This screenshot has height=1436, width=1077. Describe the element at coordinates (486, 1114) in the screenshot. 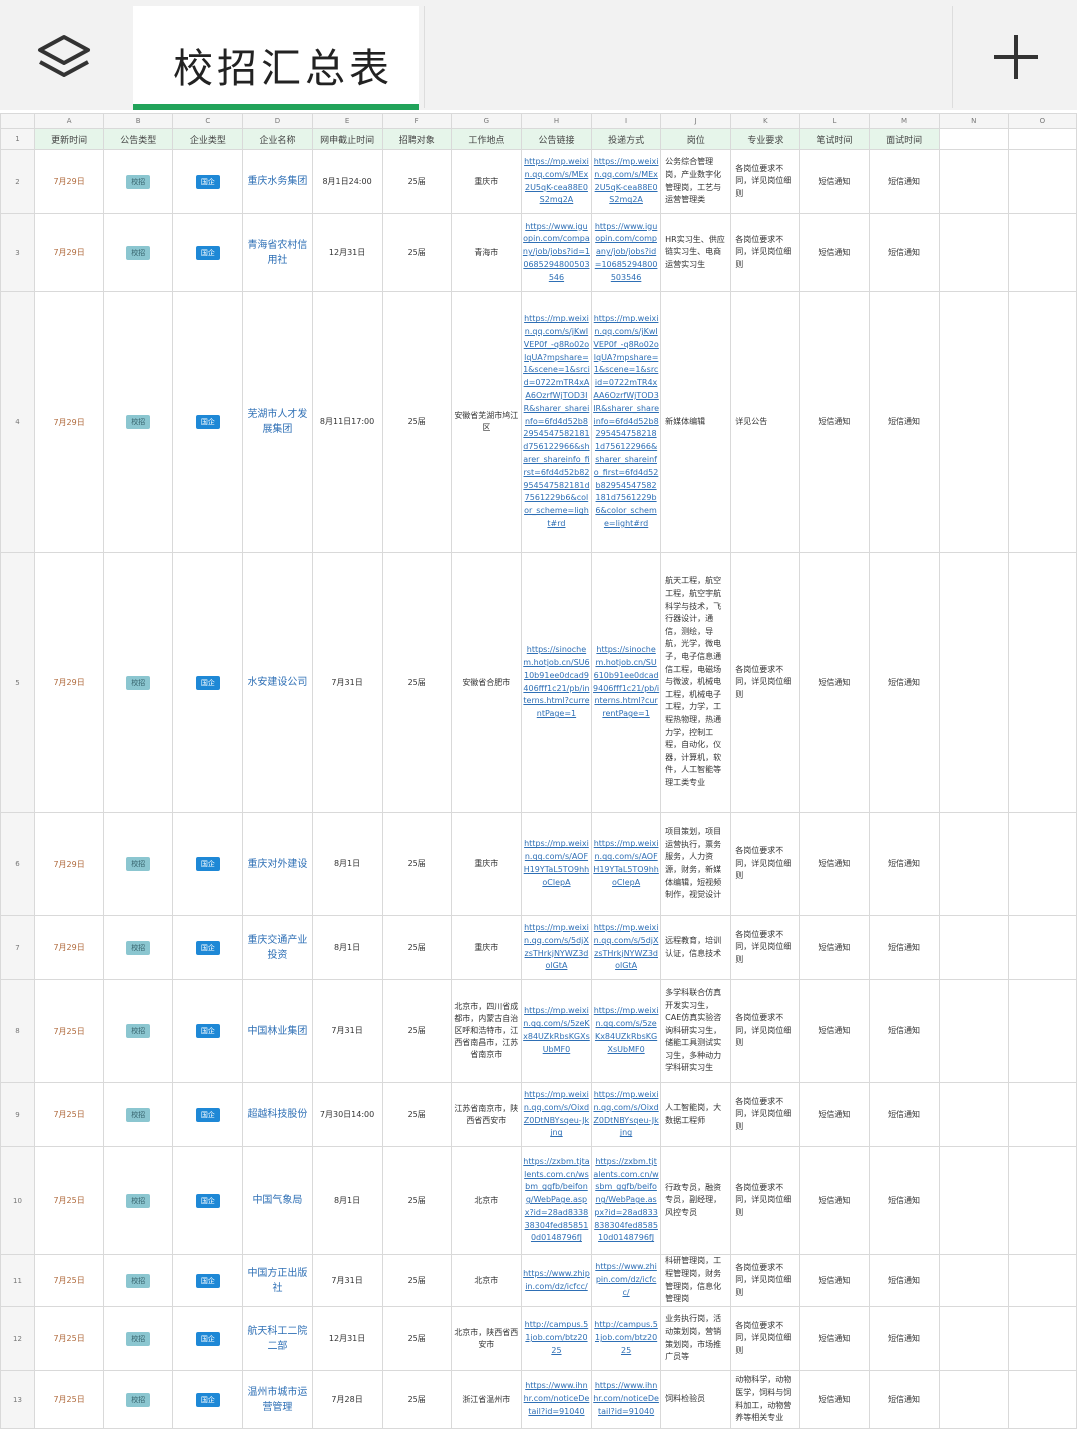

I see `location-cell: 江苏省南京市，陕西省西安市` at that location.